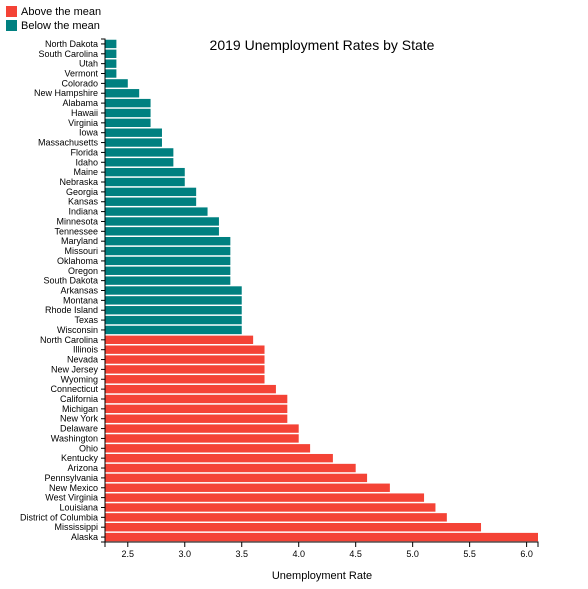 Image resolution: width=588 pixels, height=589 pixels. Describe the element at coordinates (128, 103) in the screenshot. I see `bar-alabama` at that location.